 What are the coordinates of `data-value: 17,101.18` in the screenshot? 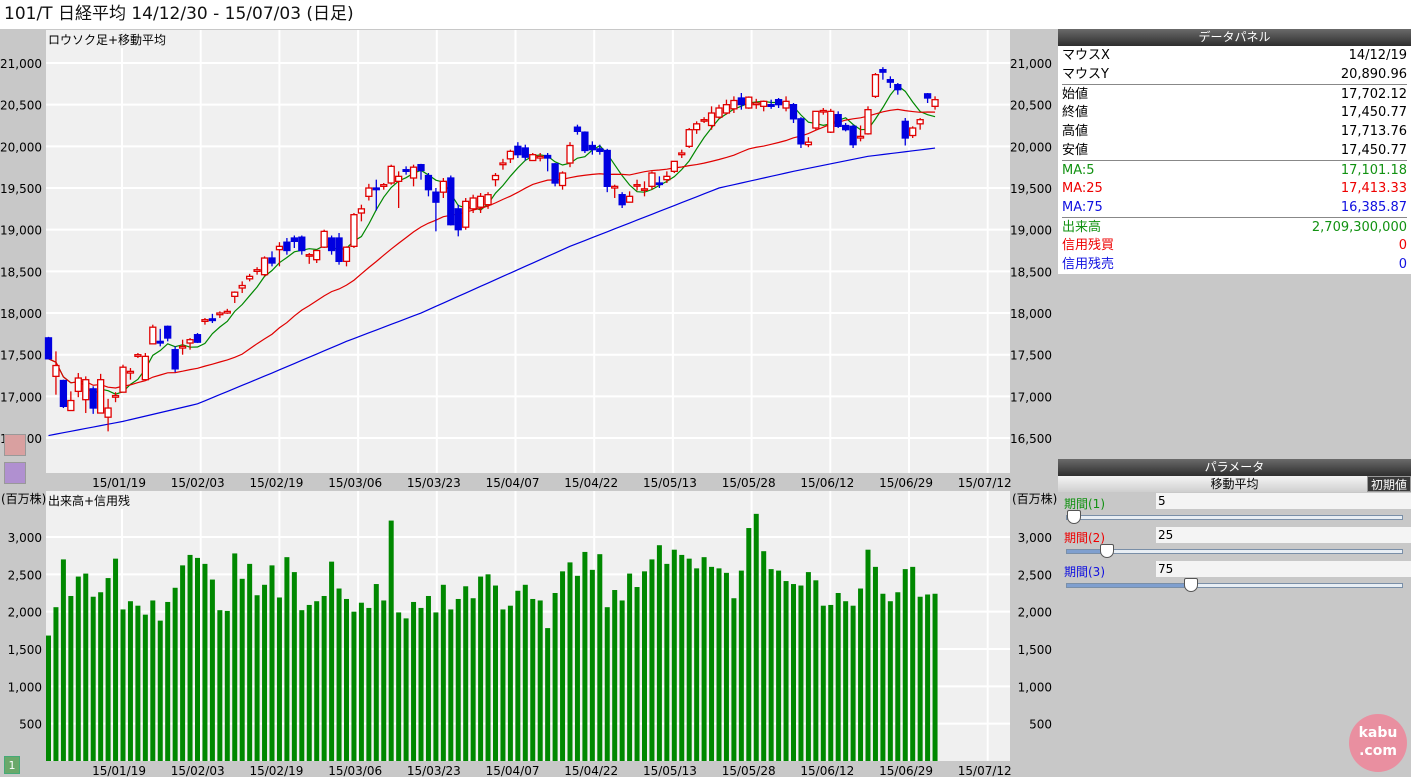 It's located at (1373, 170).